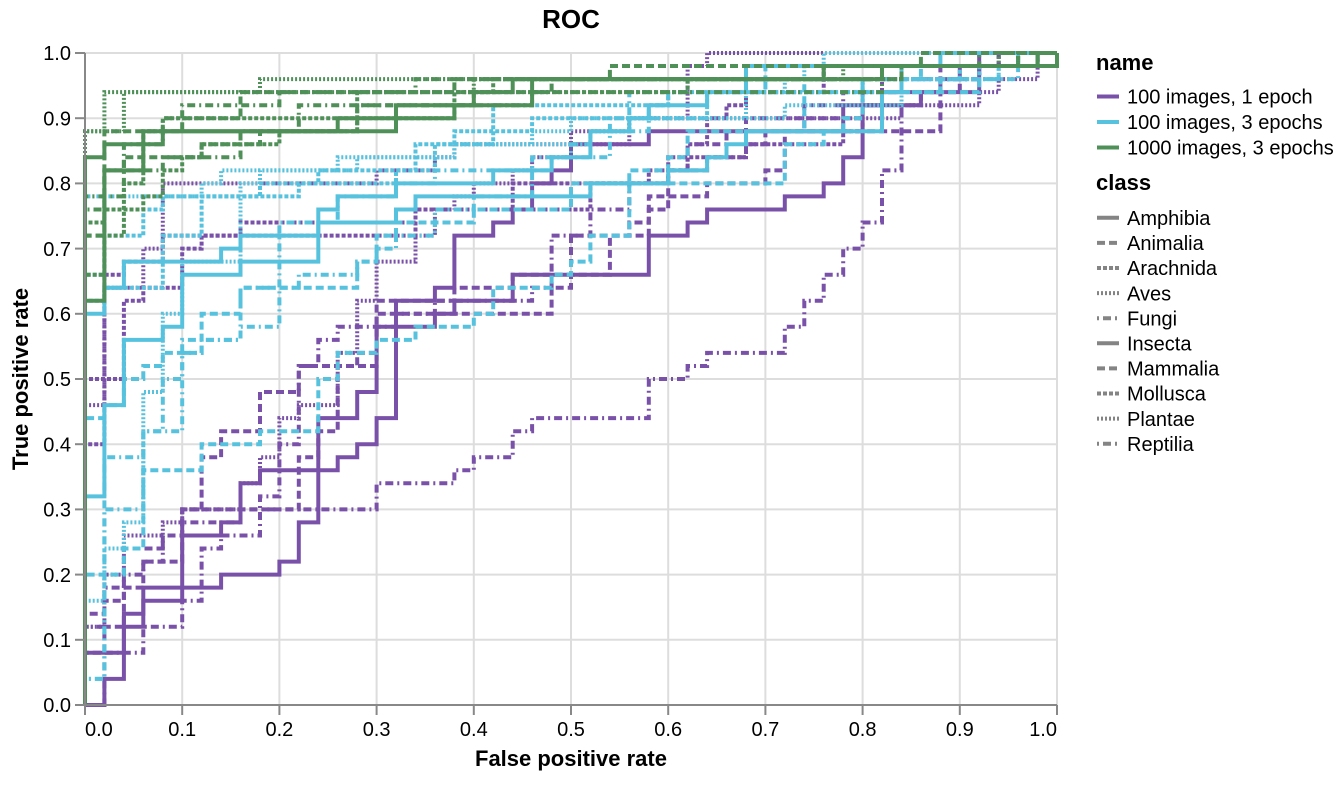 The width and height of the screenshot is (1338, 788). I want to click on svg-text: Reptilia, so click(1161, 445).